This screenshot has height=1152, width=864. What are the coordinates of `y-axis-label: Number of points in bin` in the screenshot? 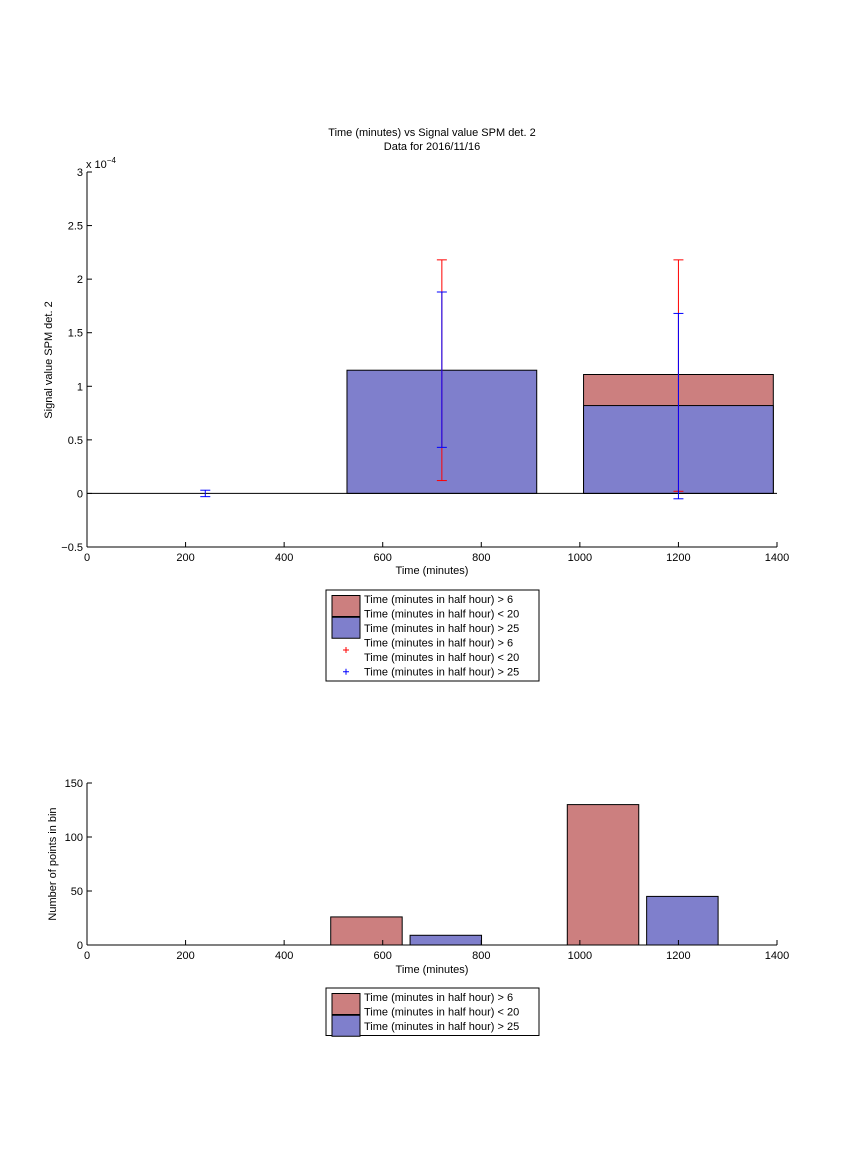 It's located at (53, 863).